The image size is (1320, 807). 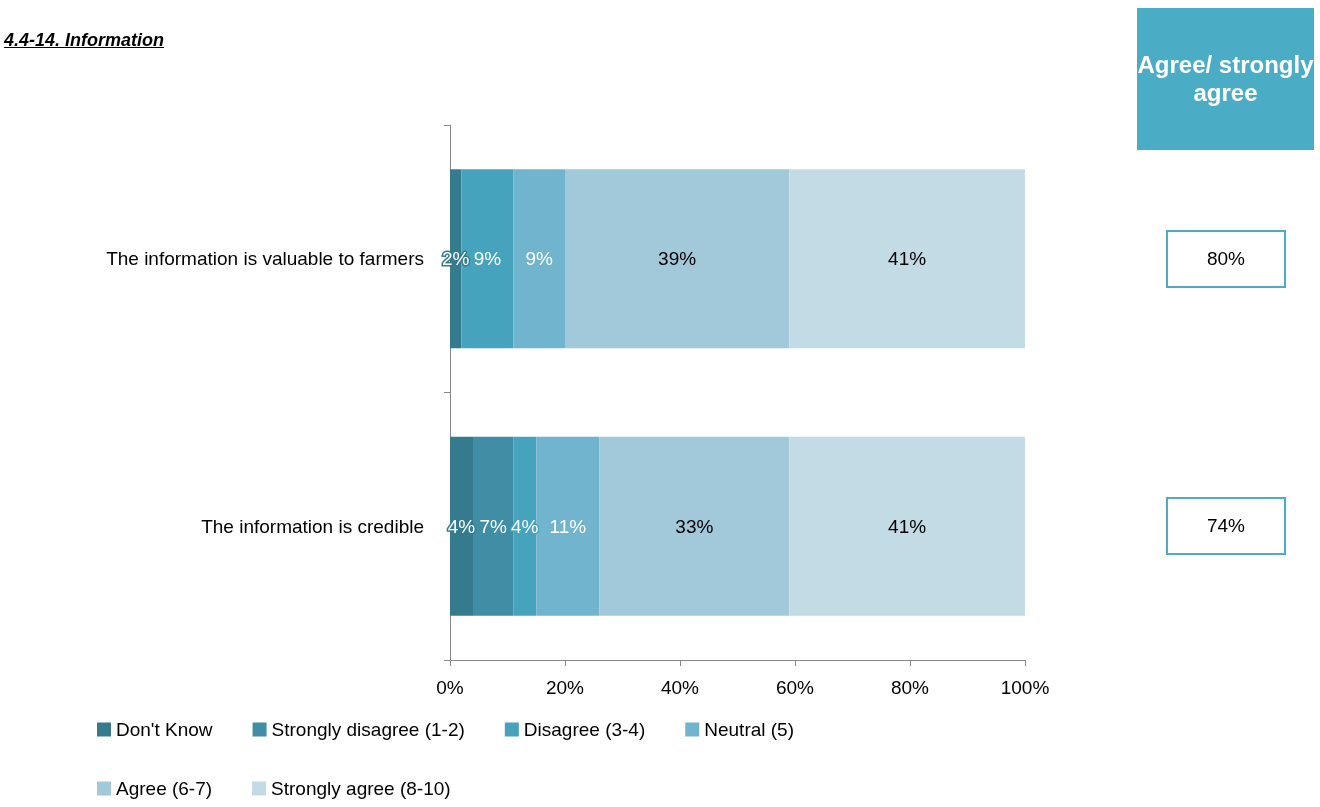 I want to click on text: 74%, so click(x=1226, y=526).